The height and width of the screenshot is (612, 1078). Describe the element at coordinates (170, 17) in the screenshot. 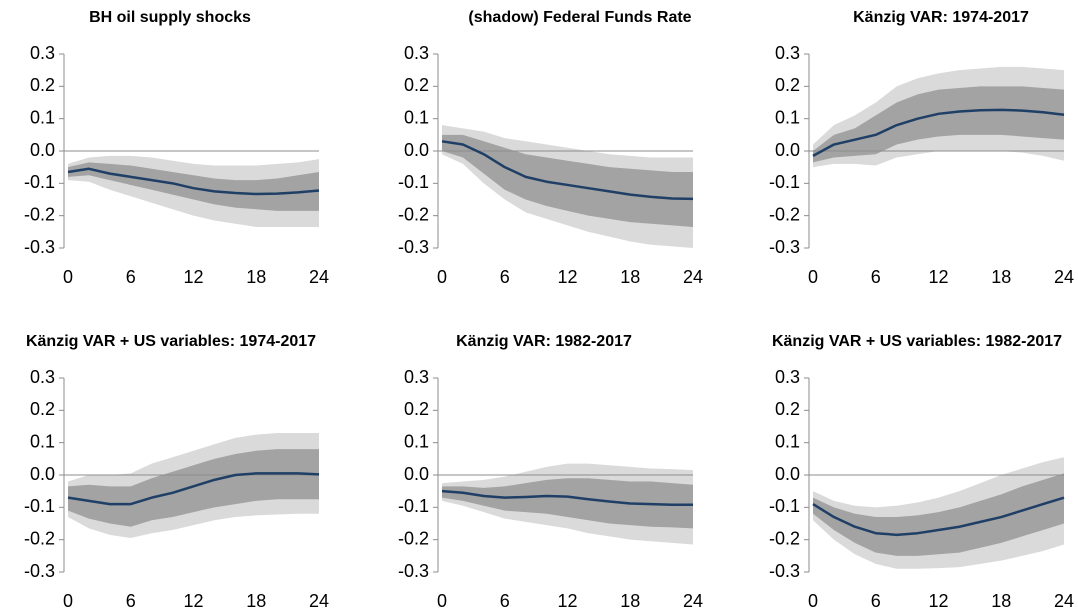

I see `panel-title: BH oil supply shocks` at that location.